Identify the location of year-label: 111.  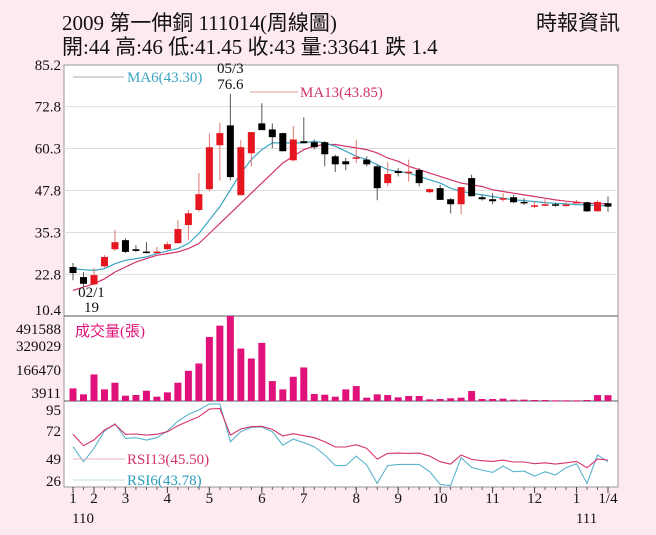
(586, 519).